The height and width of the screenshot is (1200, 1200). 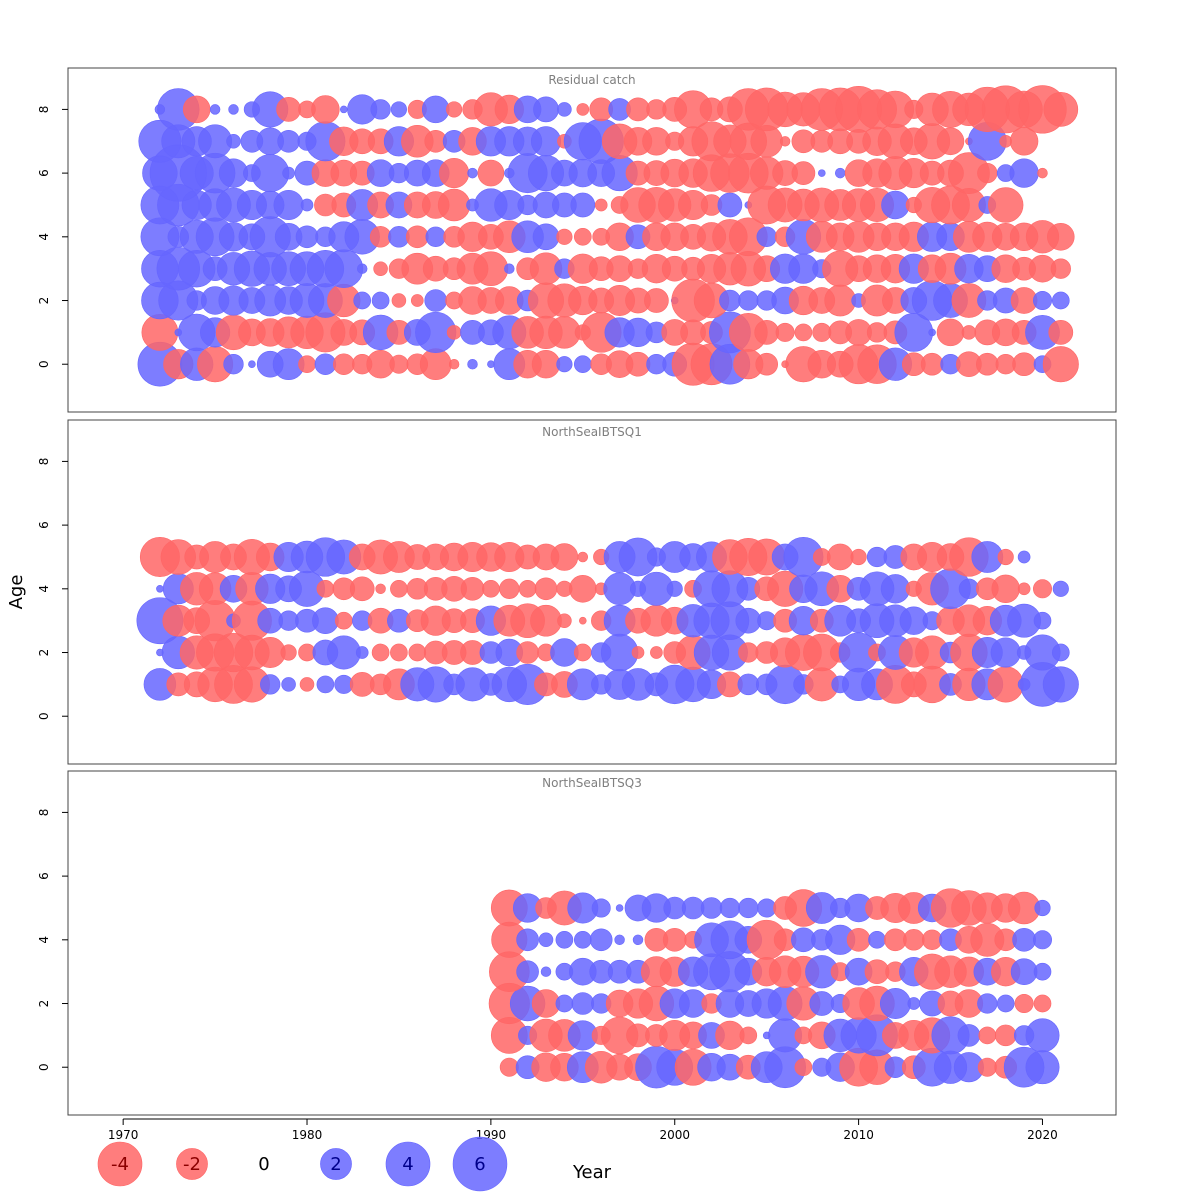 What do you see at coordinates (1042, 1135) in the screenshot?
I see `x-tick-label: 2020` at bounding box center [1042, 1135].